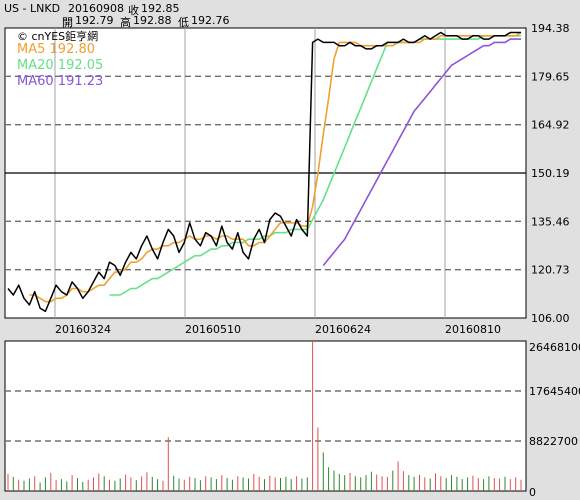 Image resolution: width=580 pixels, height=500 pixels. What do you see at coordinates (532, 492) in the screenshot?
I see `volume-y-tick-3: 0` at bounding box center [532, 492].